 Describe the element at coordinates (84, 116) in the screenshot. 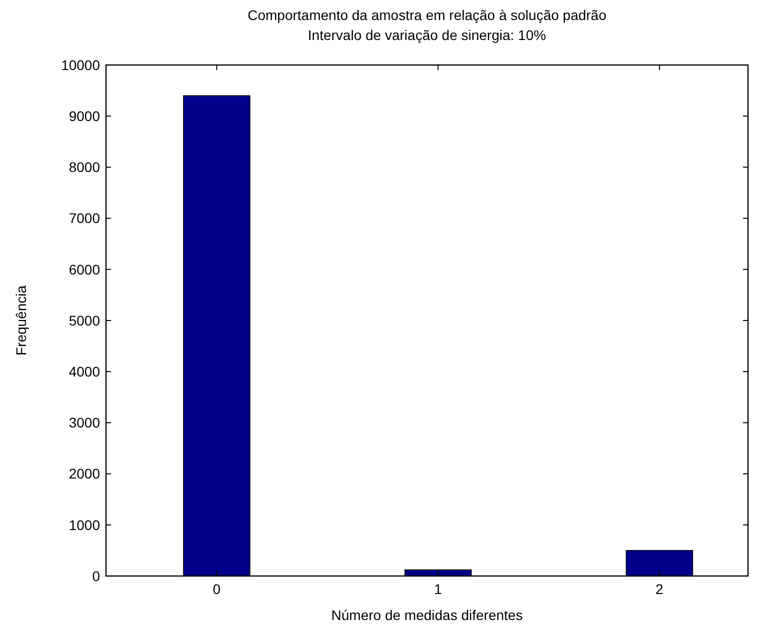

I see `y-tick-label: 9000` at that location.